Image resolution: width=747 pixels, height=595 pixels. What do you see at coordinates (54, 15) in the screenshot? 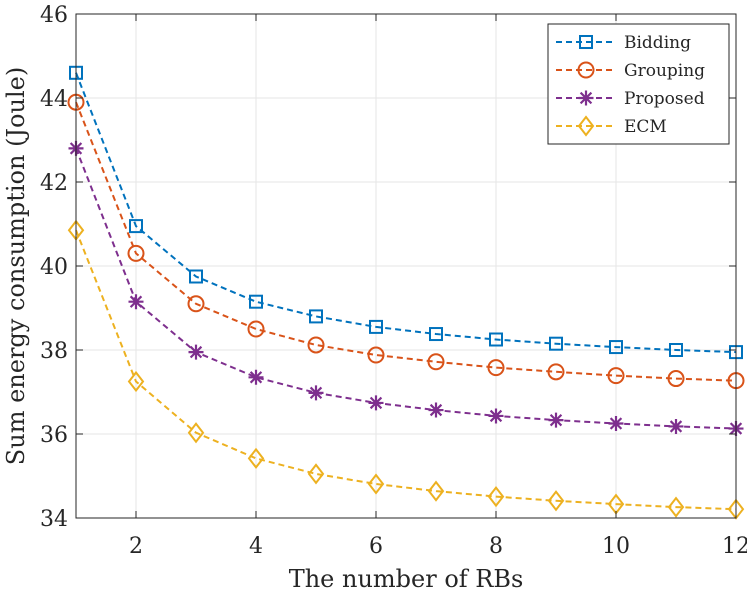
I see `y-tick-label: 46` at bounding box center [54, 15].